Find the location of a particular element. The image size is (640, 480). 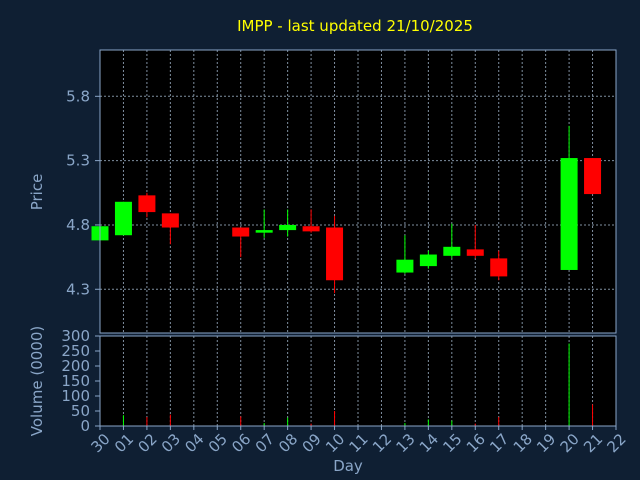

x-tick-label: 19 is located at coordinates (546, 443).